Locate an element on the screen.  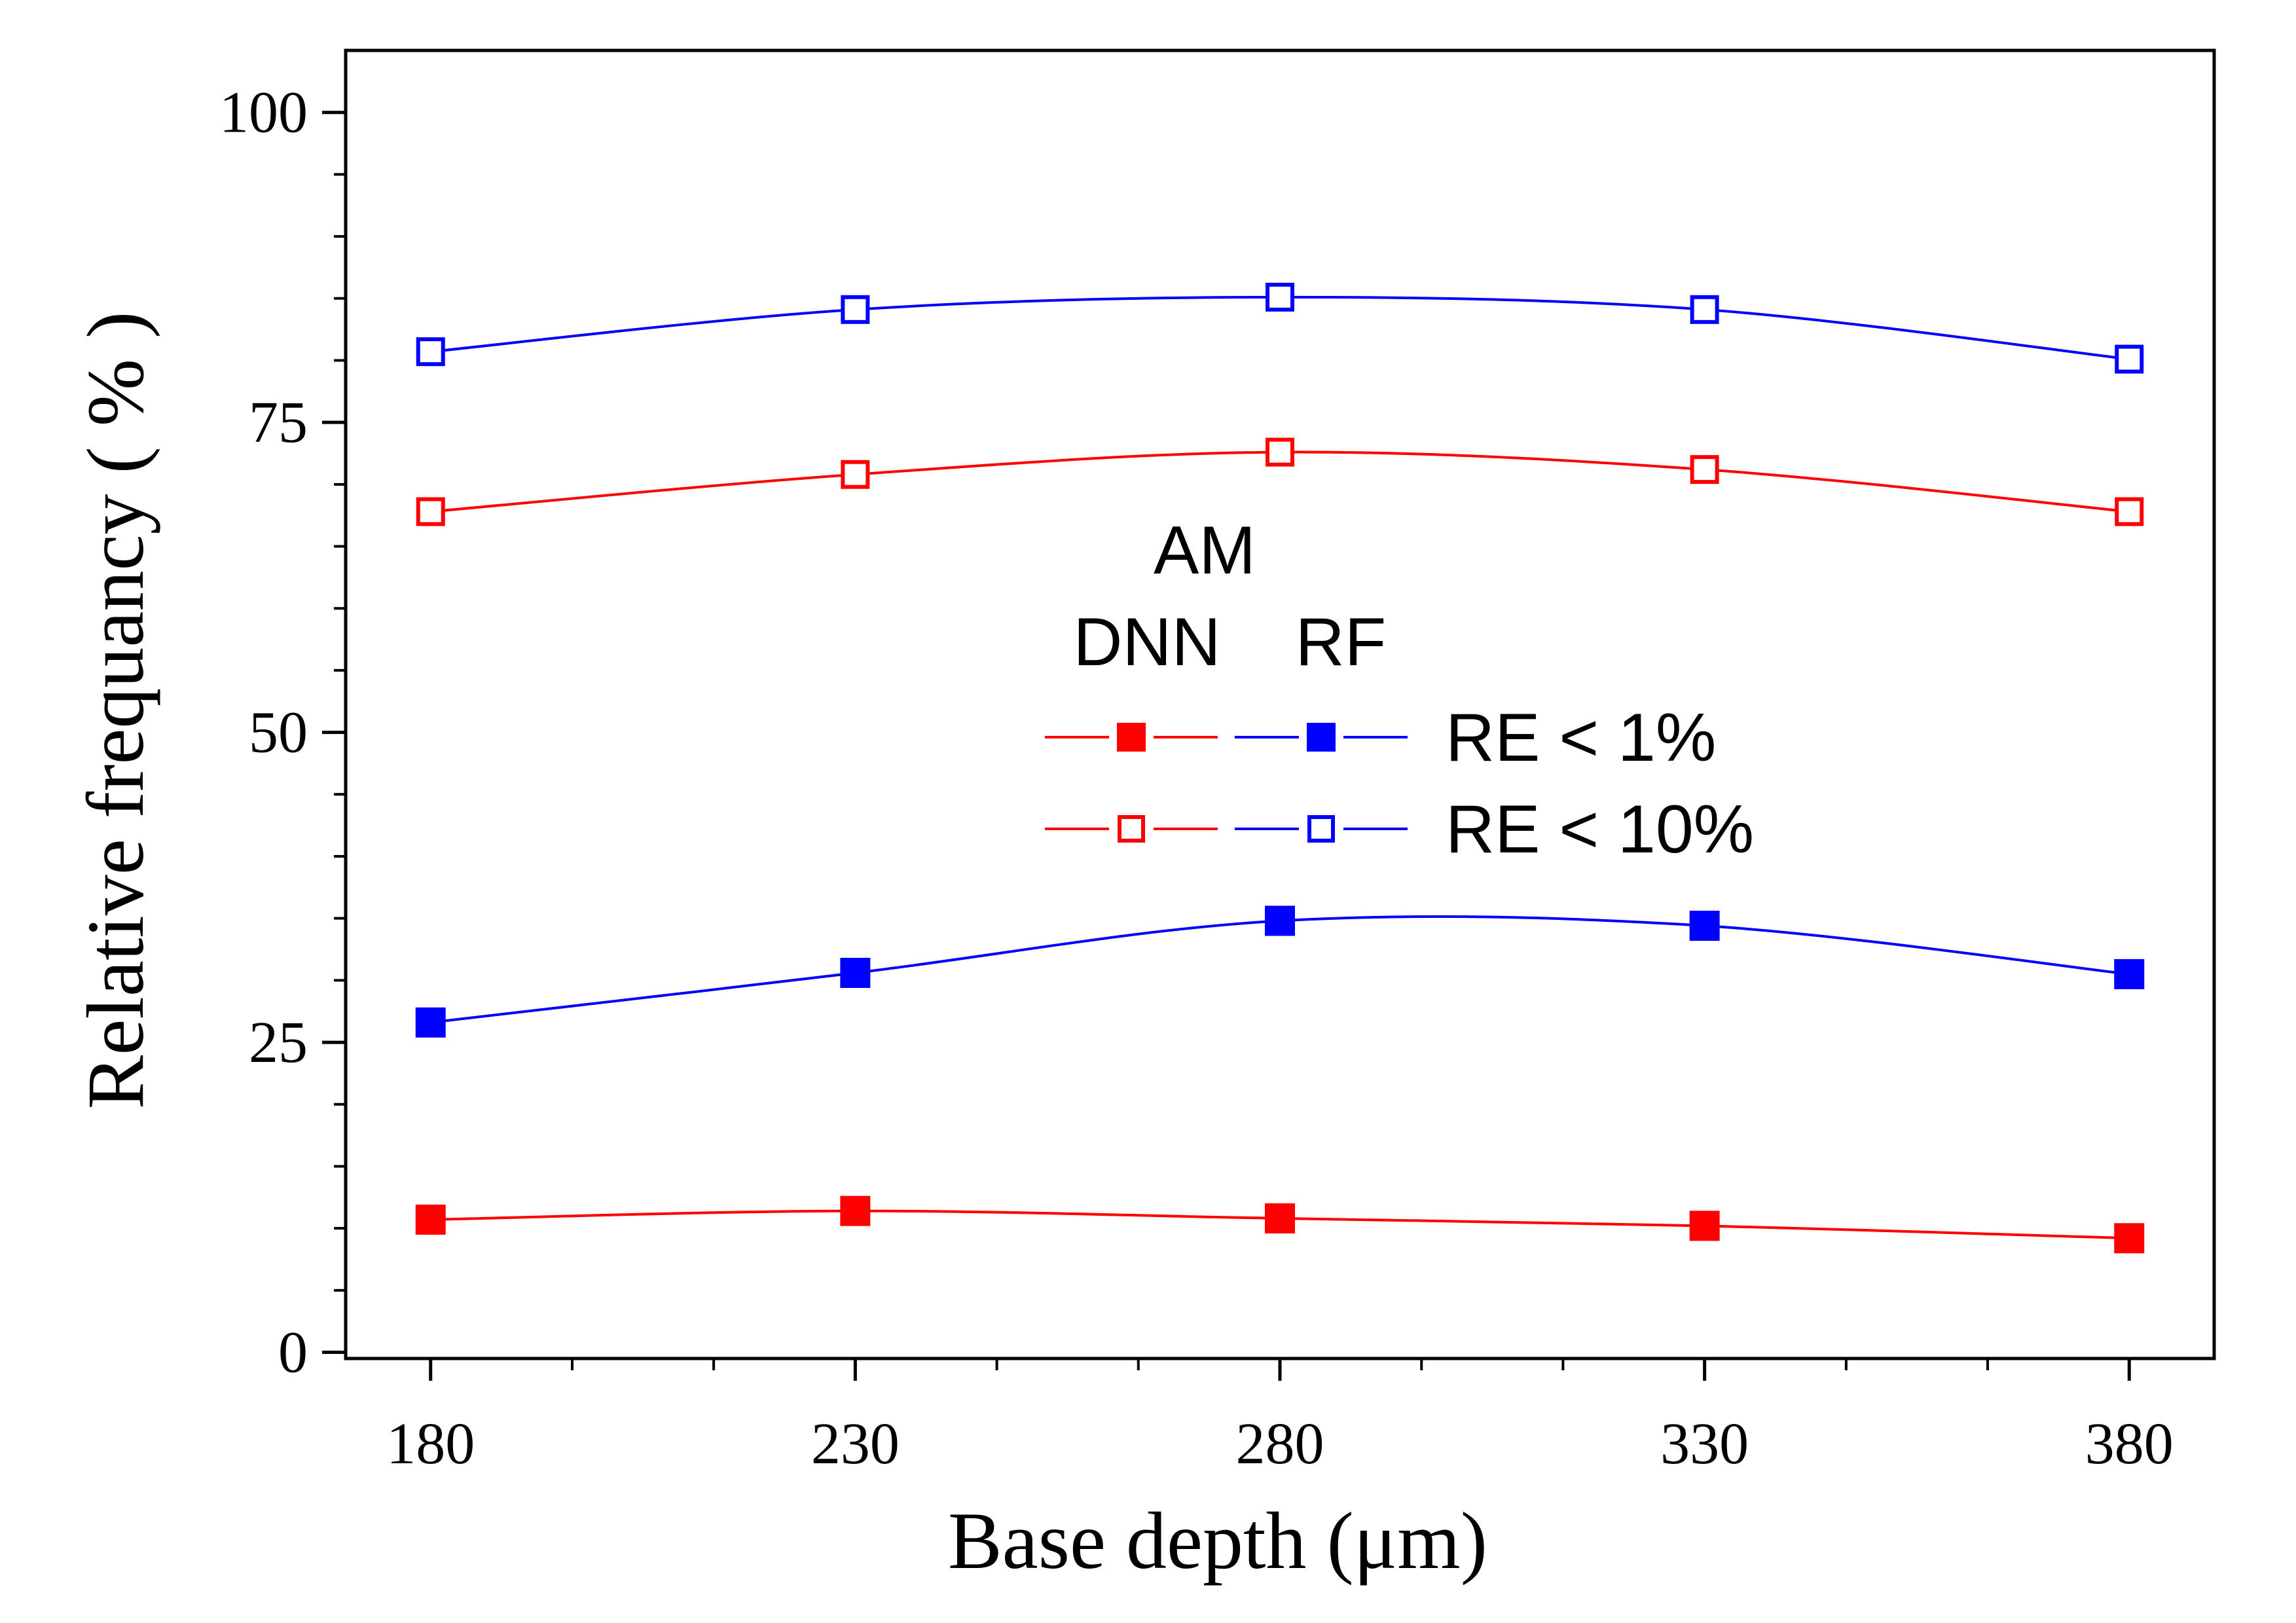
series-rf-re10 is located at coordinates (1280, 328).